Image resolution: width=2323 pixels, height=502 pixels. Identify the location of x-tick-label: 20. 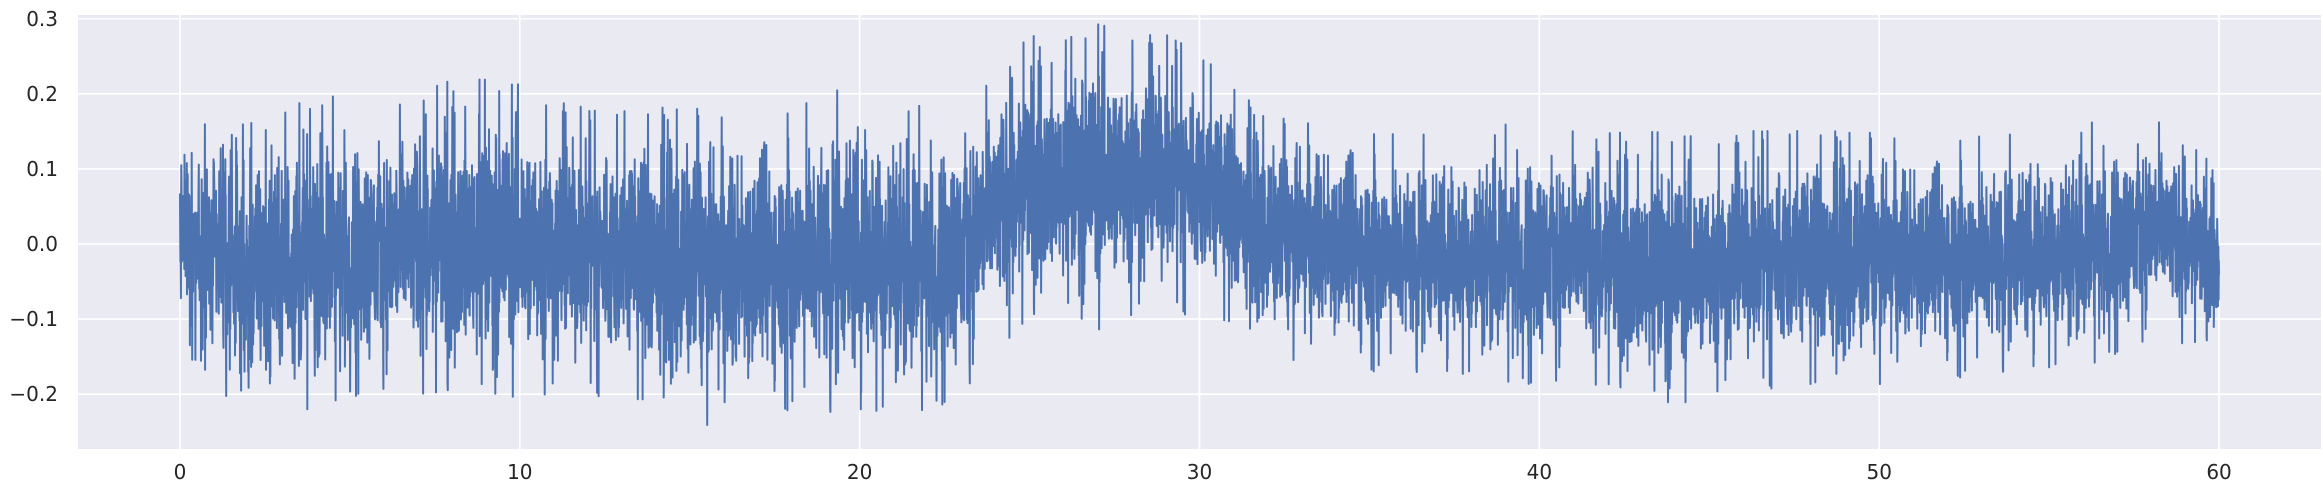
(859, 472).